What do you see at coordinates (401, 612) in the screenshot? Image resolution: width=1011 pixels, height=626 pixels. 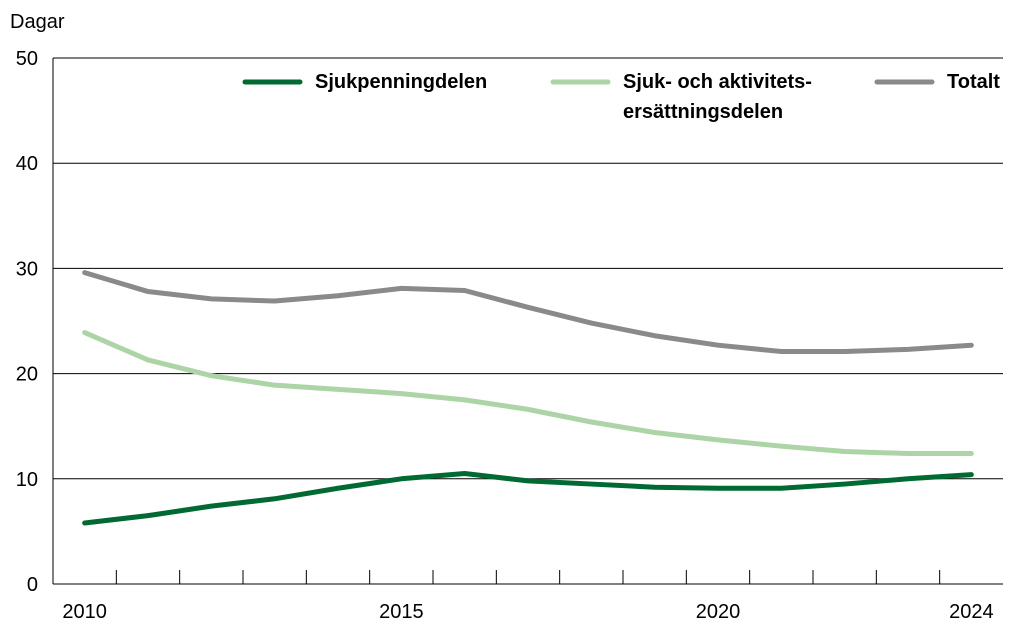 I see `x-tick-label: 2015` at bounding box center [401, 612].